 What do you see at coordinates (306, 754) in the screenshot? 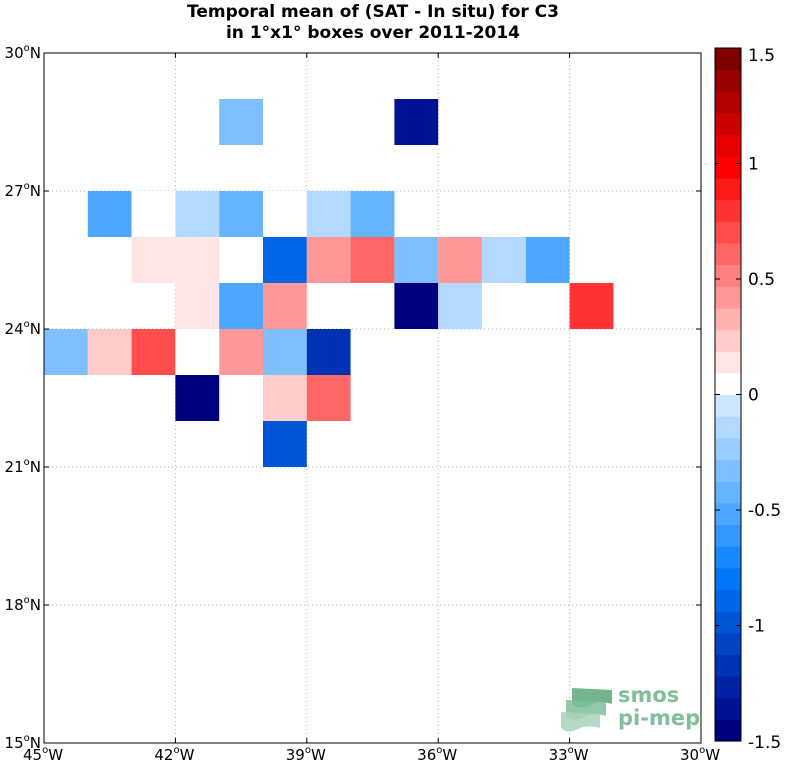
I see `x-tick-label-2: 39oW` at bounding box center [306, 754].